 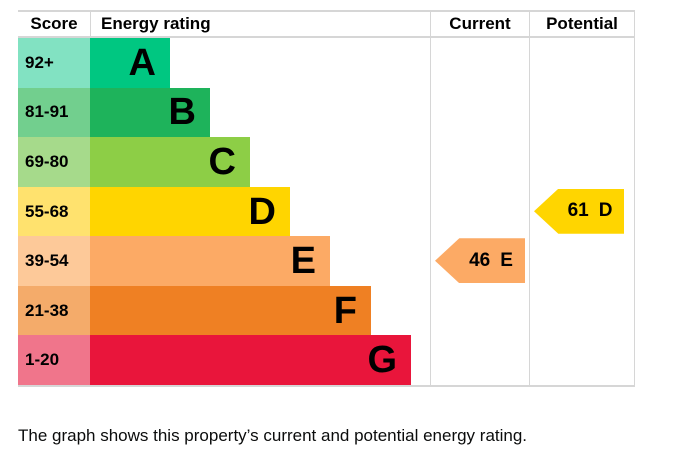 I want to click on grade-letter: B, so click(x=182, y=112).